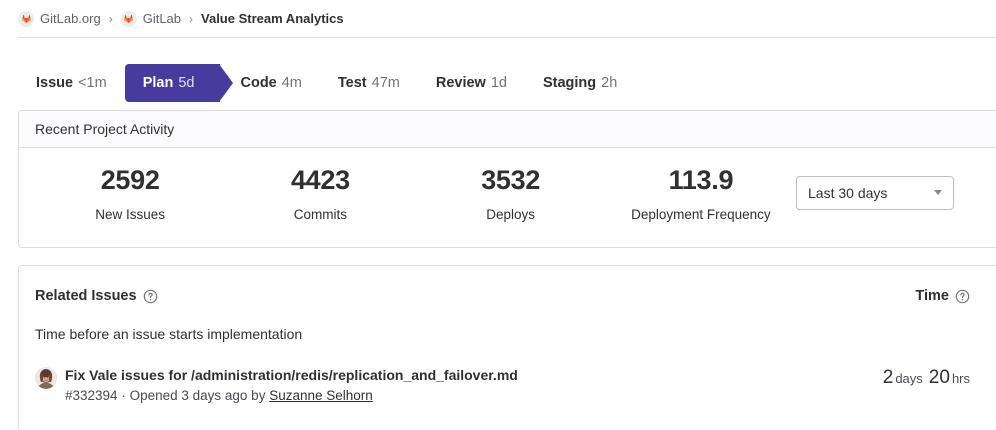 Image resolution: width=996 pixels, height=430 pixels. Describe the element at coordinates (55, 83) in the screenshot. I see `stage-name: Issue` at that location.